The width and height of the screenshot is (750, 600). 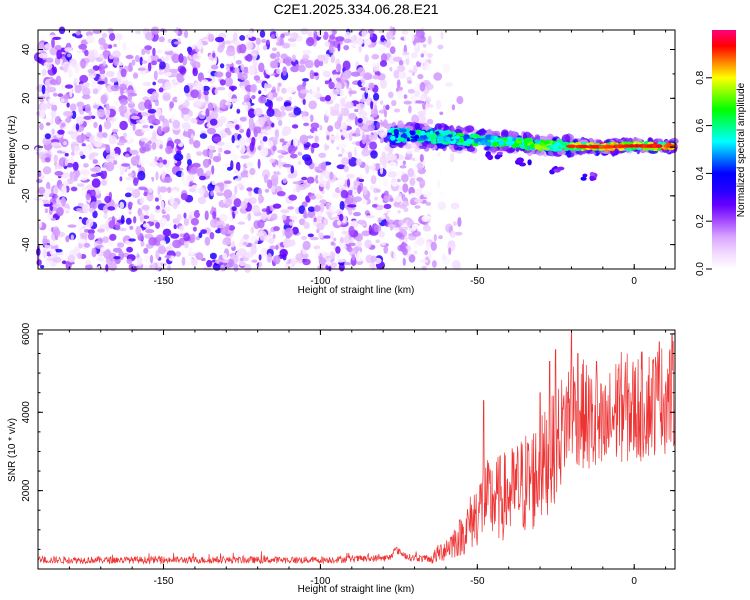 I want to click on snr-x-axis-label: Height of straight line (km), so click(x=356, y=589).